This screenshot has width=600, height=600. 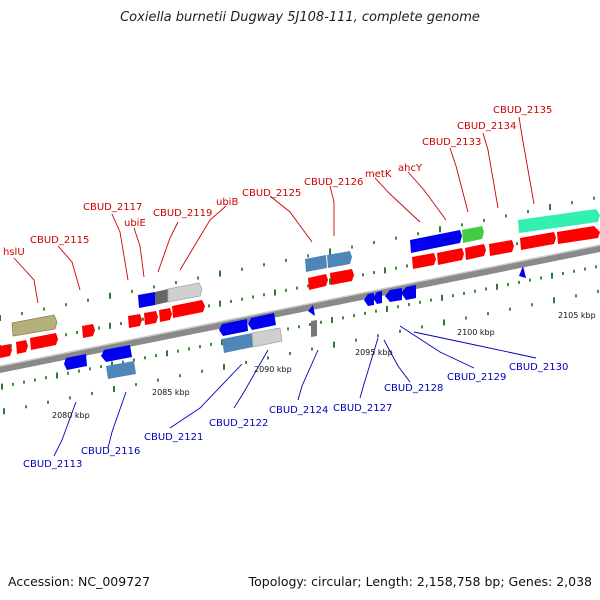 I want to click on label-ubiB: ubiB, so click(x=227, y=202).